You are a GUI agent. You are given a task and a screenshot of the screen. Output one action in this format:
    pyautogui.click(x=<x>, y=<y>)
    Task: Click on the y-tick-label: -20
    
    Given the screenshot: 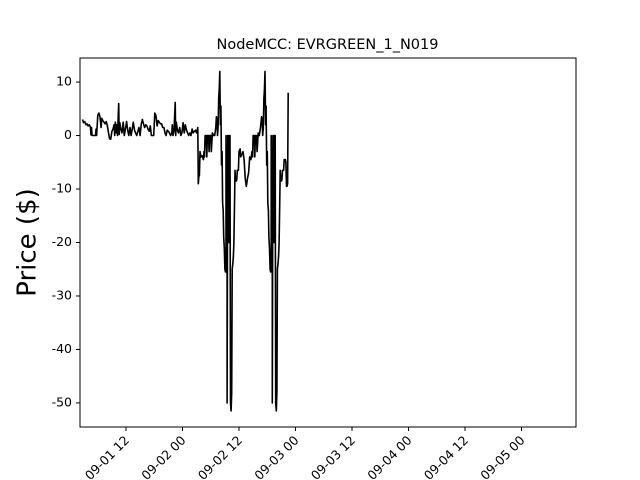 What is the action you would take?
    pyautogui.click(x=62, y=241)
    